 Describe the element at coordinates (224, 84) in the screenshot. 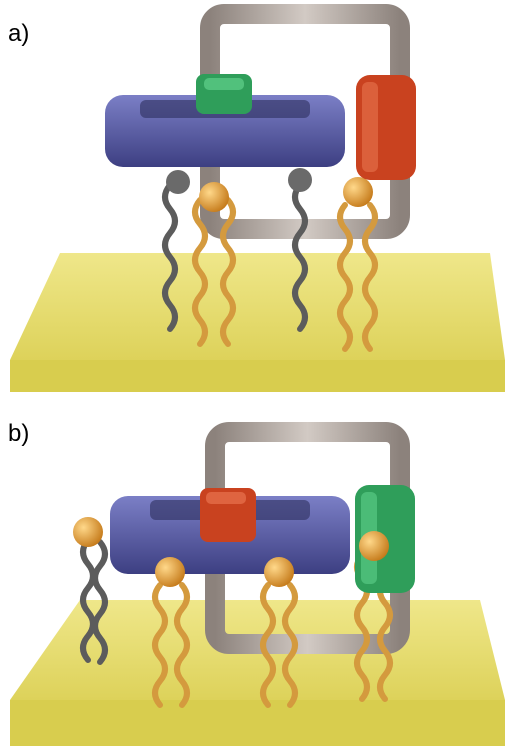

I see `green-box-shine` at that location.